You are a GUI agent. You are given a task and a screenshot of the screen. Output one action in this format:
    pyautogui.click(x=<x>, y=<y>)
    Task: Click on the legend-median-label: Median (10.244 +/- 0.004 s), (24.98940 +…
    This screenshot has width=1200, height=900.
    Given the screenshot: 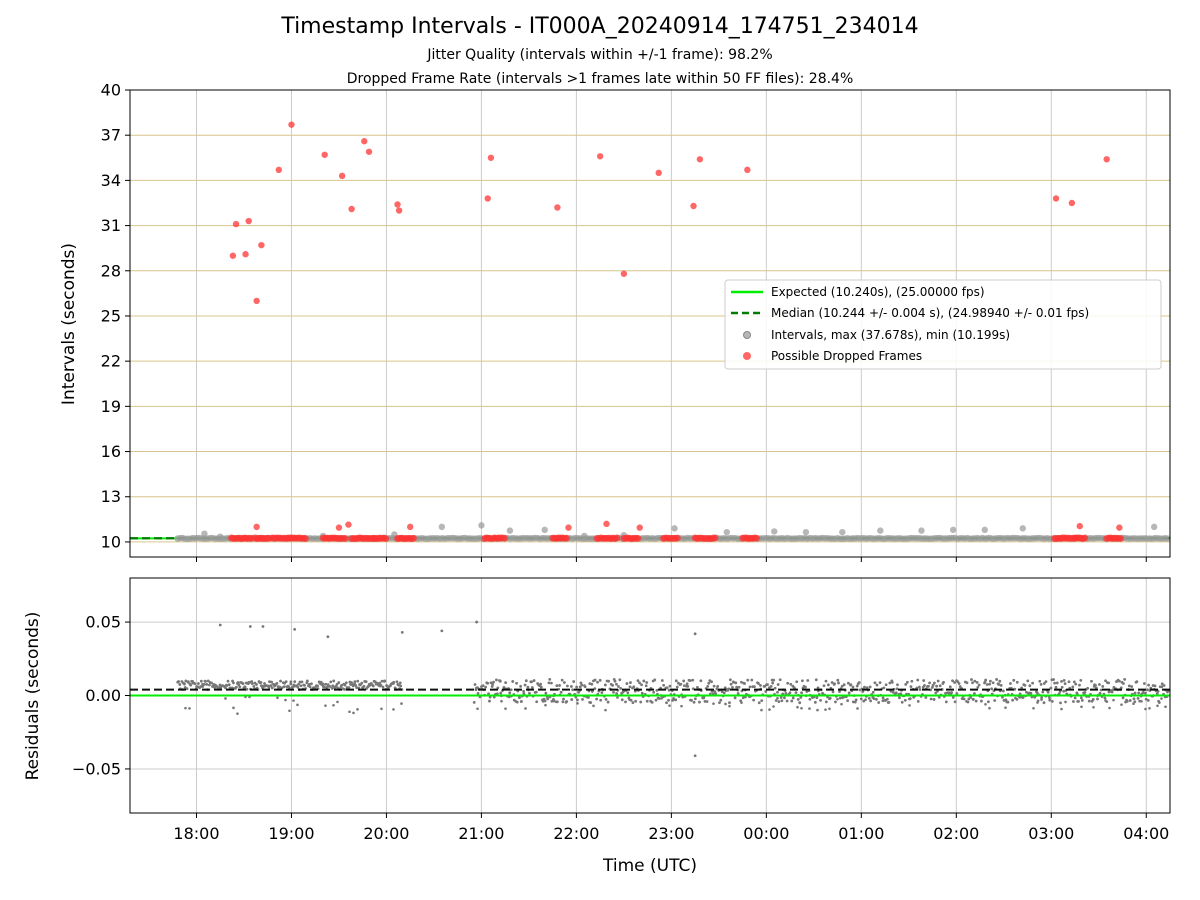 What is the action you would take?
    pyautogui.click(x=930, y=313)
    